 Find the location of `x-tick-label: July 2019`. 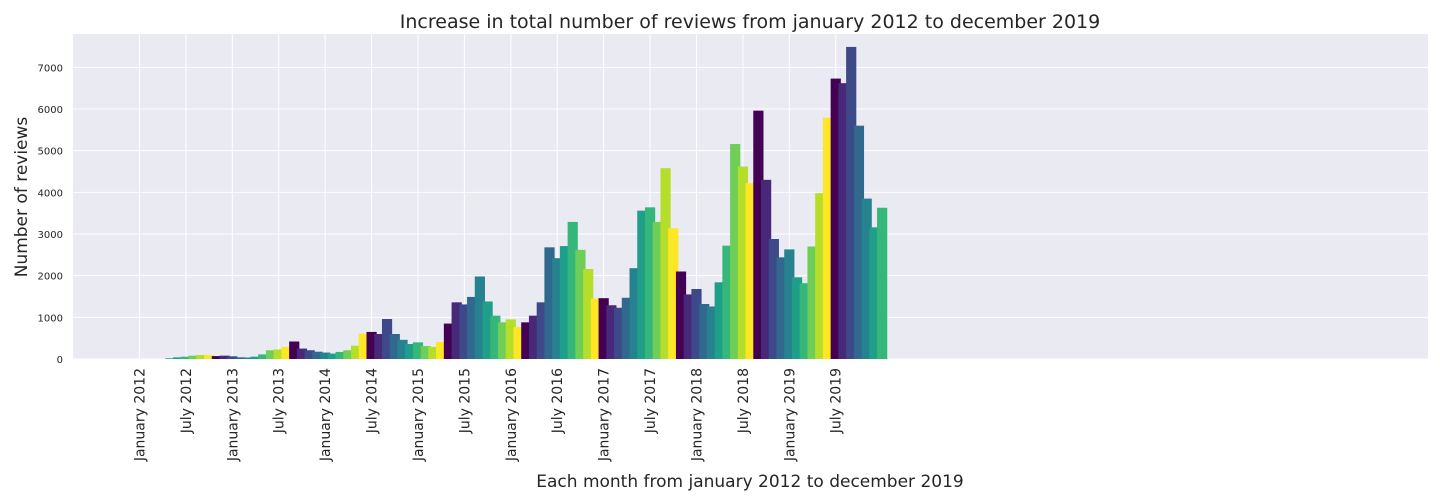

x-tick-label: July 2019 is located at coordinates (837, 401).